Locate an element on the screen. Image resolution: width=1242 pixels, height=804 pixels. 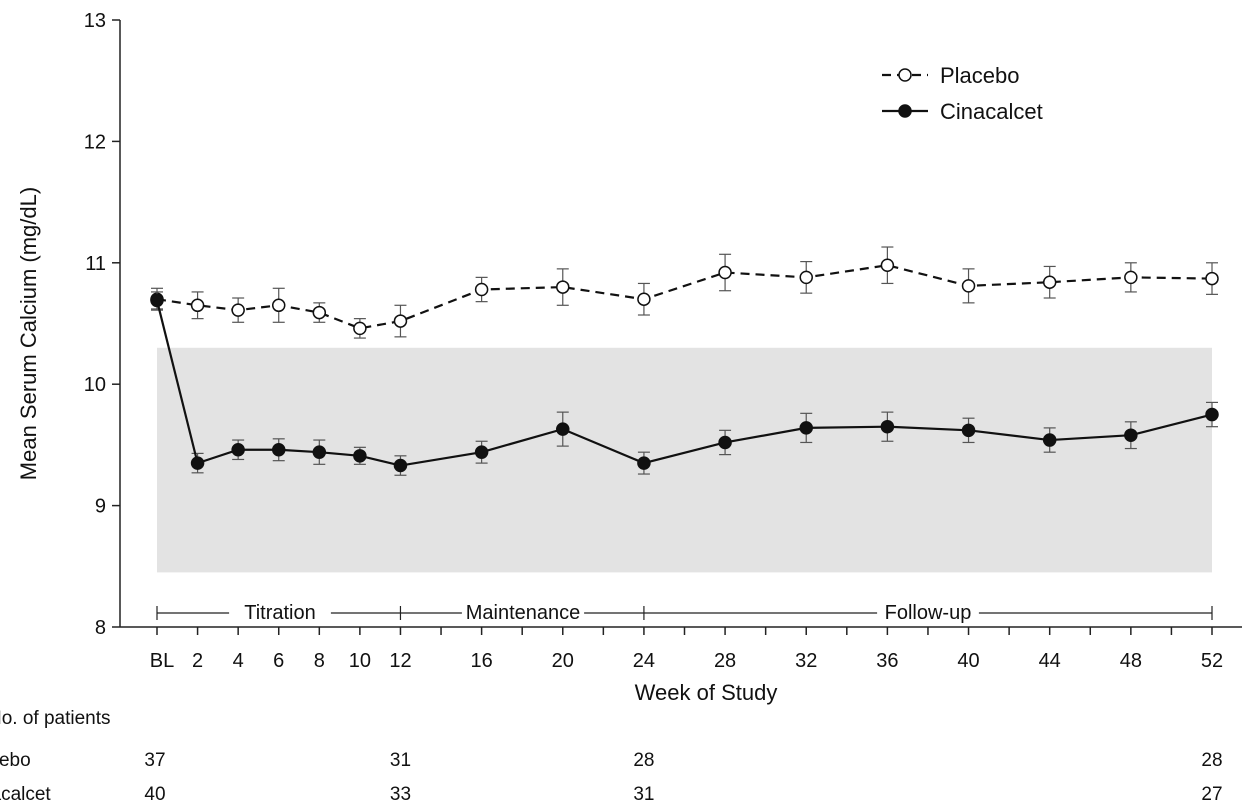
x-tick-label: 4 is located at coordinates (238, 661).